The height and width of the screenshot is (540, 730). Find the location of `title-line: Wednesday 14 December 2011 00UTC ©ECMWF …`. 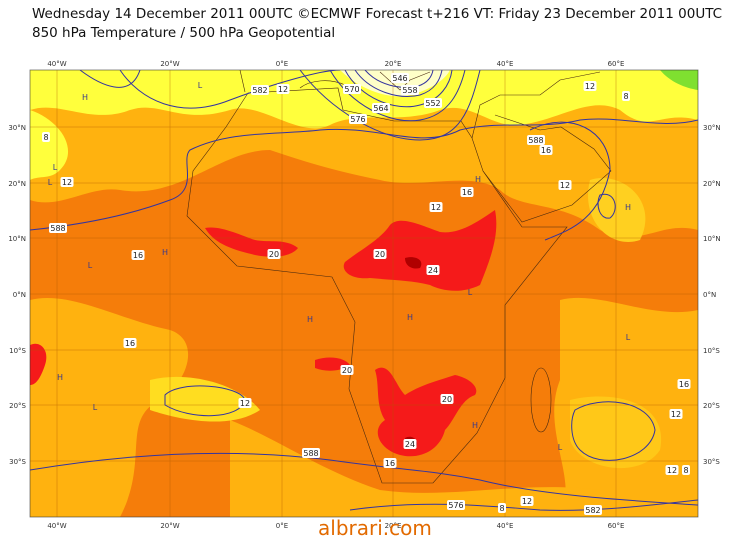

title-line: Wednesday 14 December 2011 00UTC ©ECMWF … is located at coordinates (377, 14).